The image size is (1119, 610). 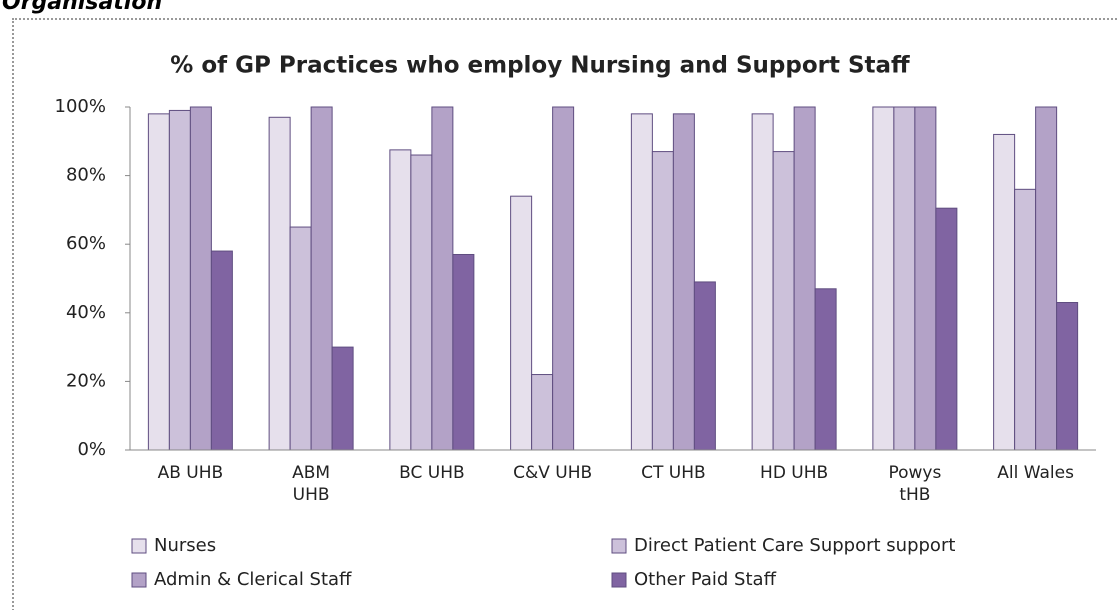 What do you see at coordinates (705, 579) in the screenshot?
I see `legend-label: Other Paid Staff` at bounding box center [705, 579].